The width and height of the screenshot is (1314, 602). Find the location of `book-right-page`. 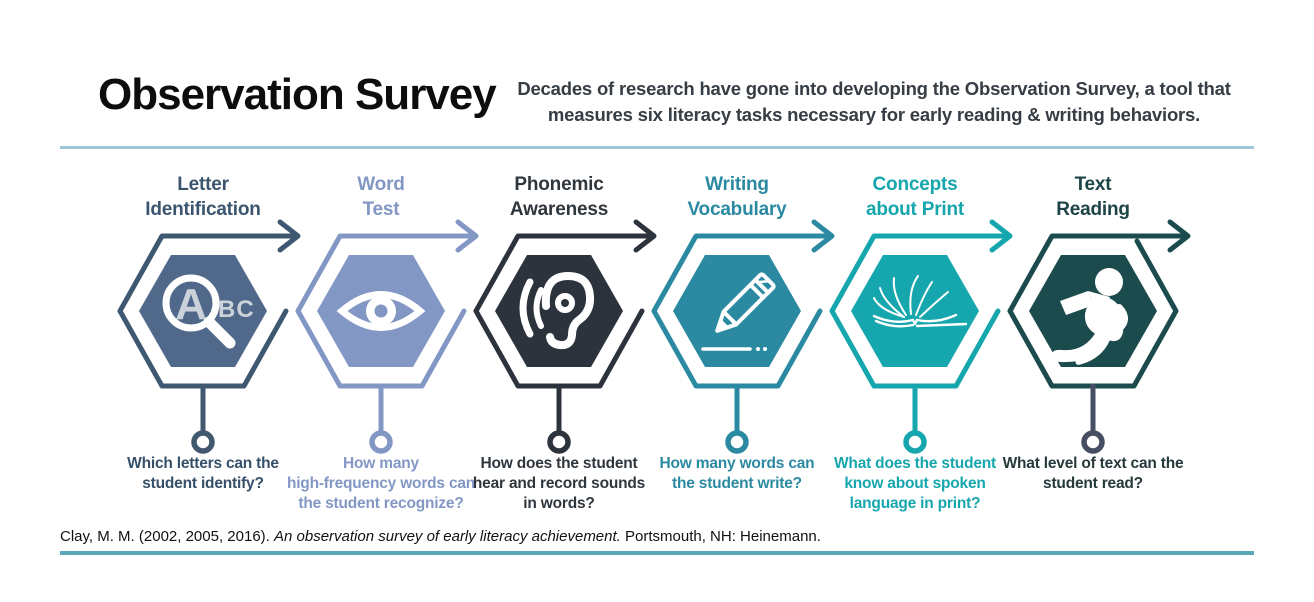

book-right-page is located at coordinates (1099, 300).